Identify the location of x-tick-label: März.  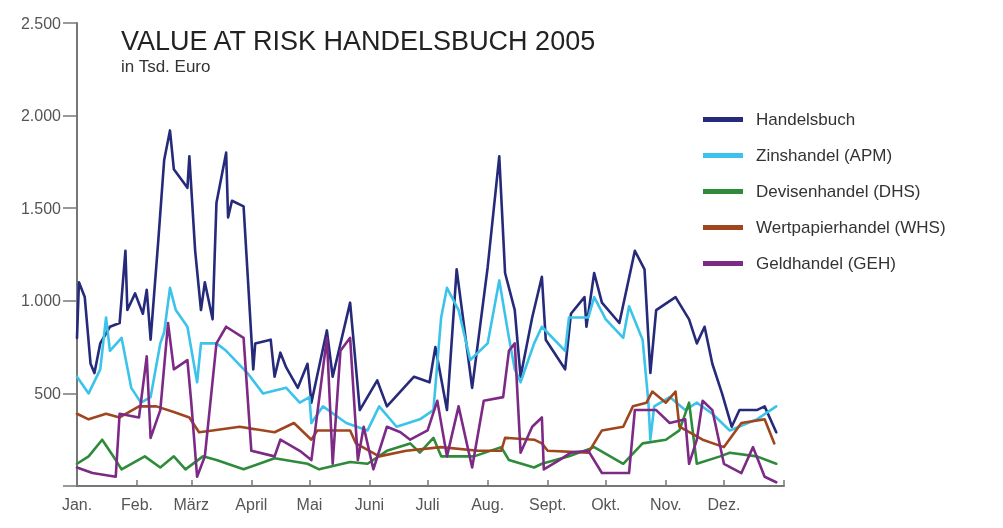
(191, 504).